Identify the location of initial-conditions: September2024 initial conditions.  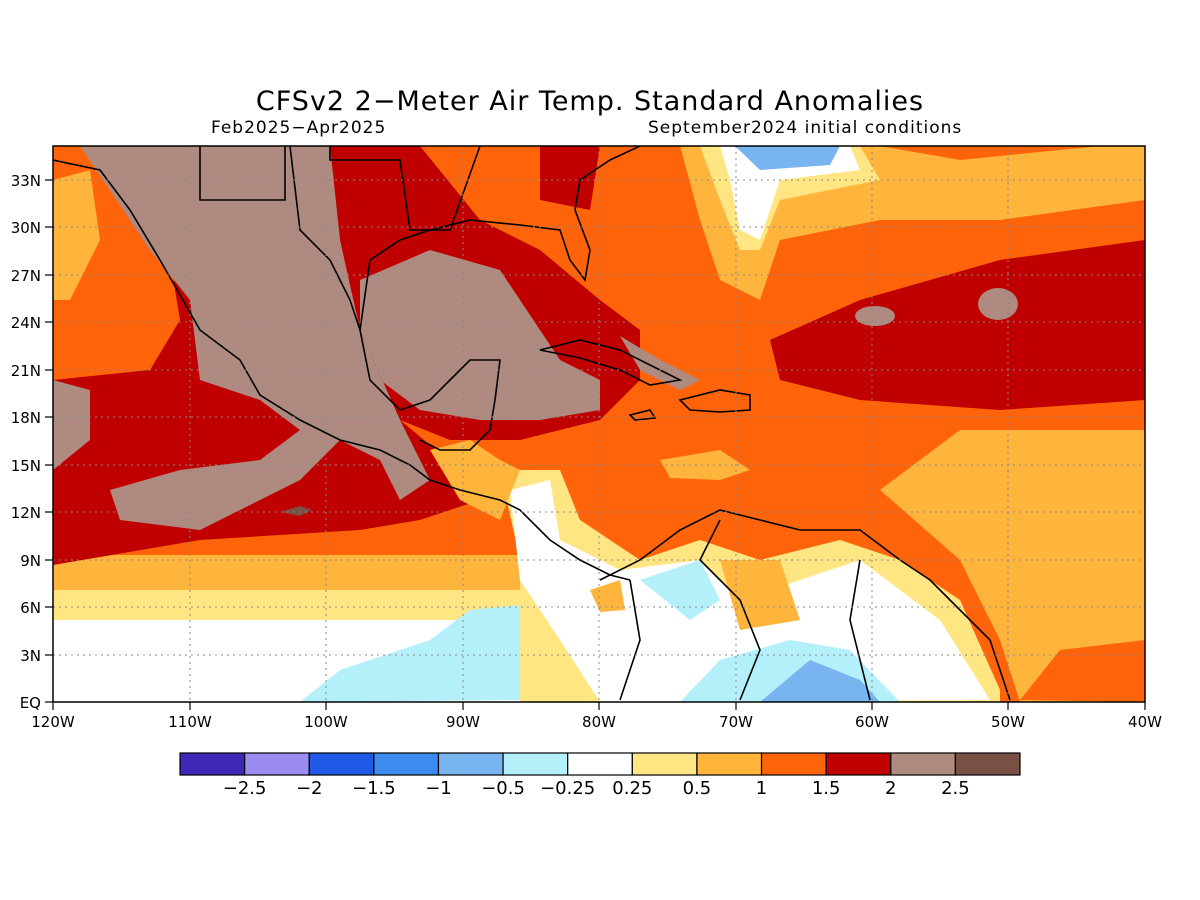
(805, 128).